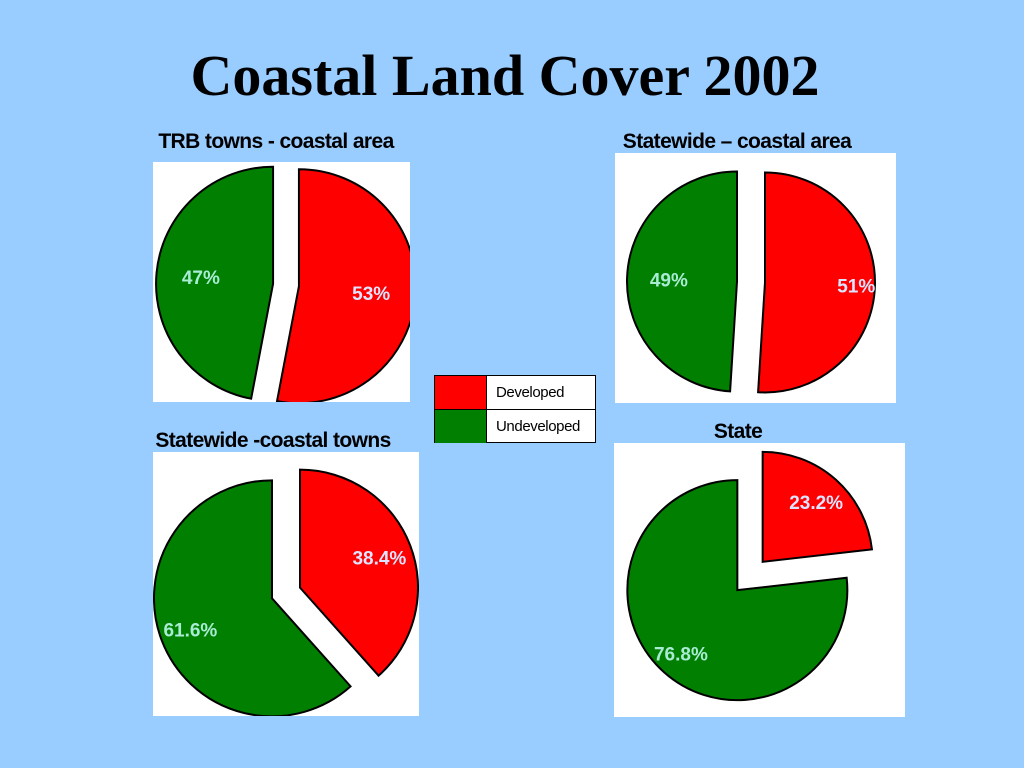 The width and height of the screenshot is (1024, 768). I want to click on pie-slice-developed-state, so click(817, 506).